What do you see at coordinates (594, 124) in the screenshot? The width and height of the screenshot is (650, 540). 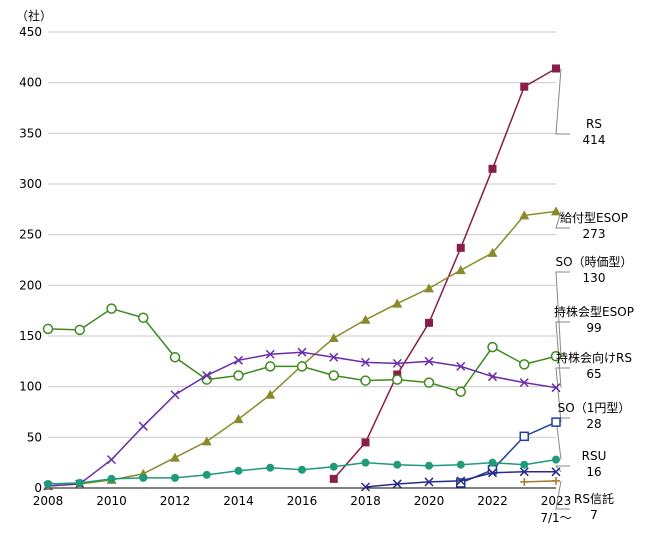 I see `series-name-label: RS` at bounding box center [594, 124].